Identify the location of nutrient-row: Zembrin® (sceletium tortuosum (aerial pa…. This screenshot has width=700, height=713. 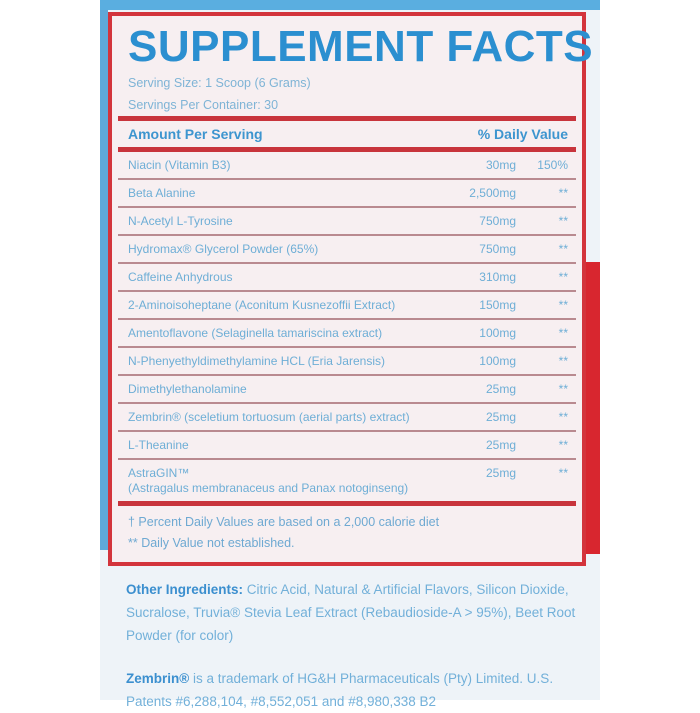
(347, 416).